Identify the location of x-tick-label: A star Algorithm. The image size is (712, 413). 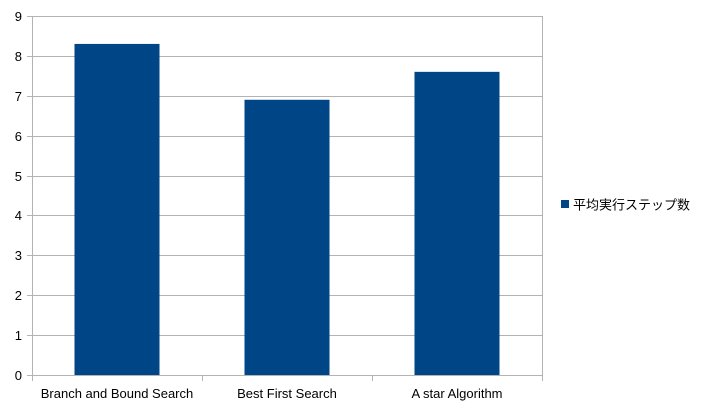
(456, 393).